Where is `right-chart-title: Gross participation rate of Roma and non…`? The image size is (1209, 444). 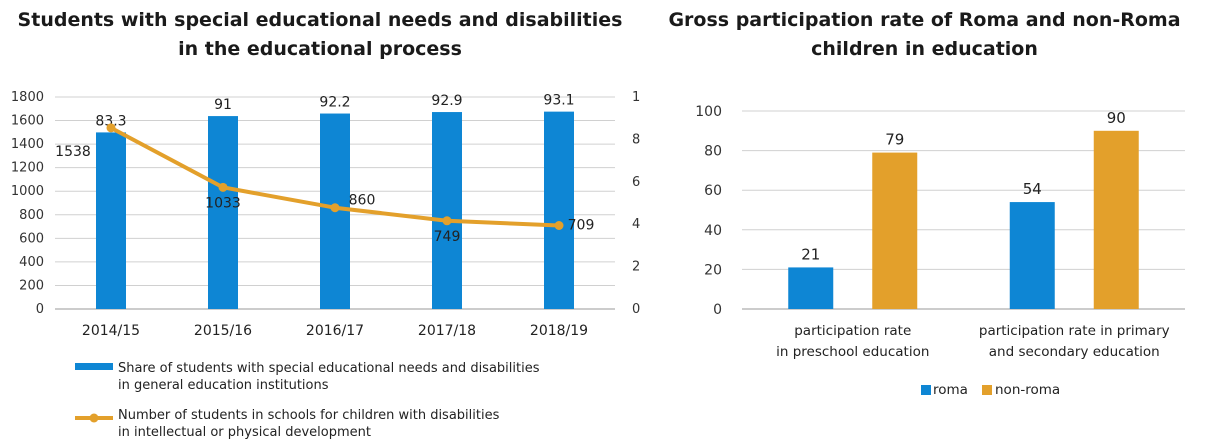 right-chart-title: Gross participation rate of Roma and non… is located at coordinates (924, 35).